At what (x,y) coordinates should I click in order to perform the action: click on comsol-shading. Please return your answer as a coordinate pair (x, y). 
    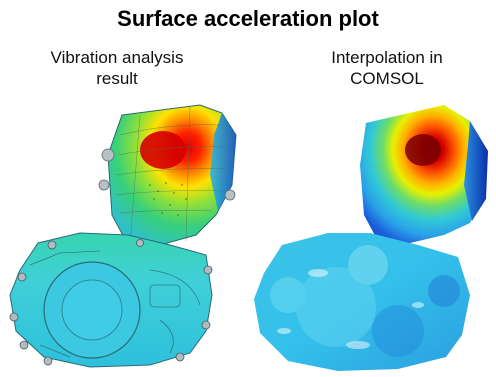
    Looking at the image, I should click on (365, 301).